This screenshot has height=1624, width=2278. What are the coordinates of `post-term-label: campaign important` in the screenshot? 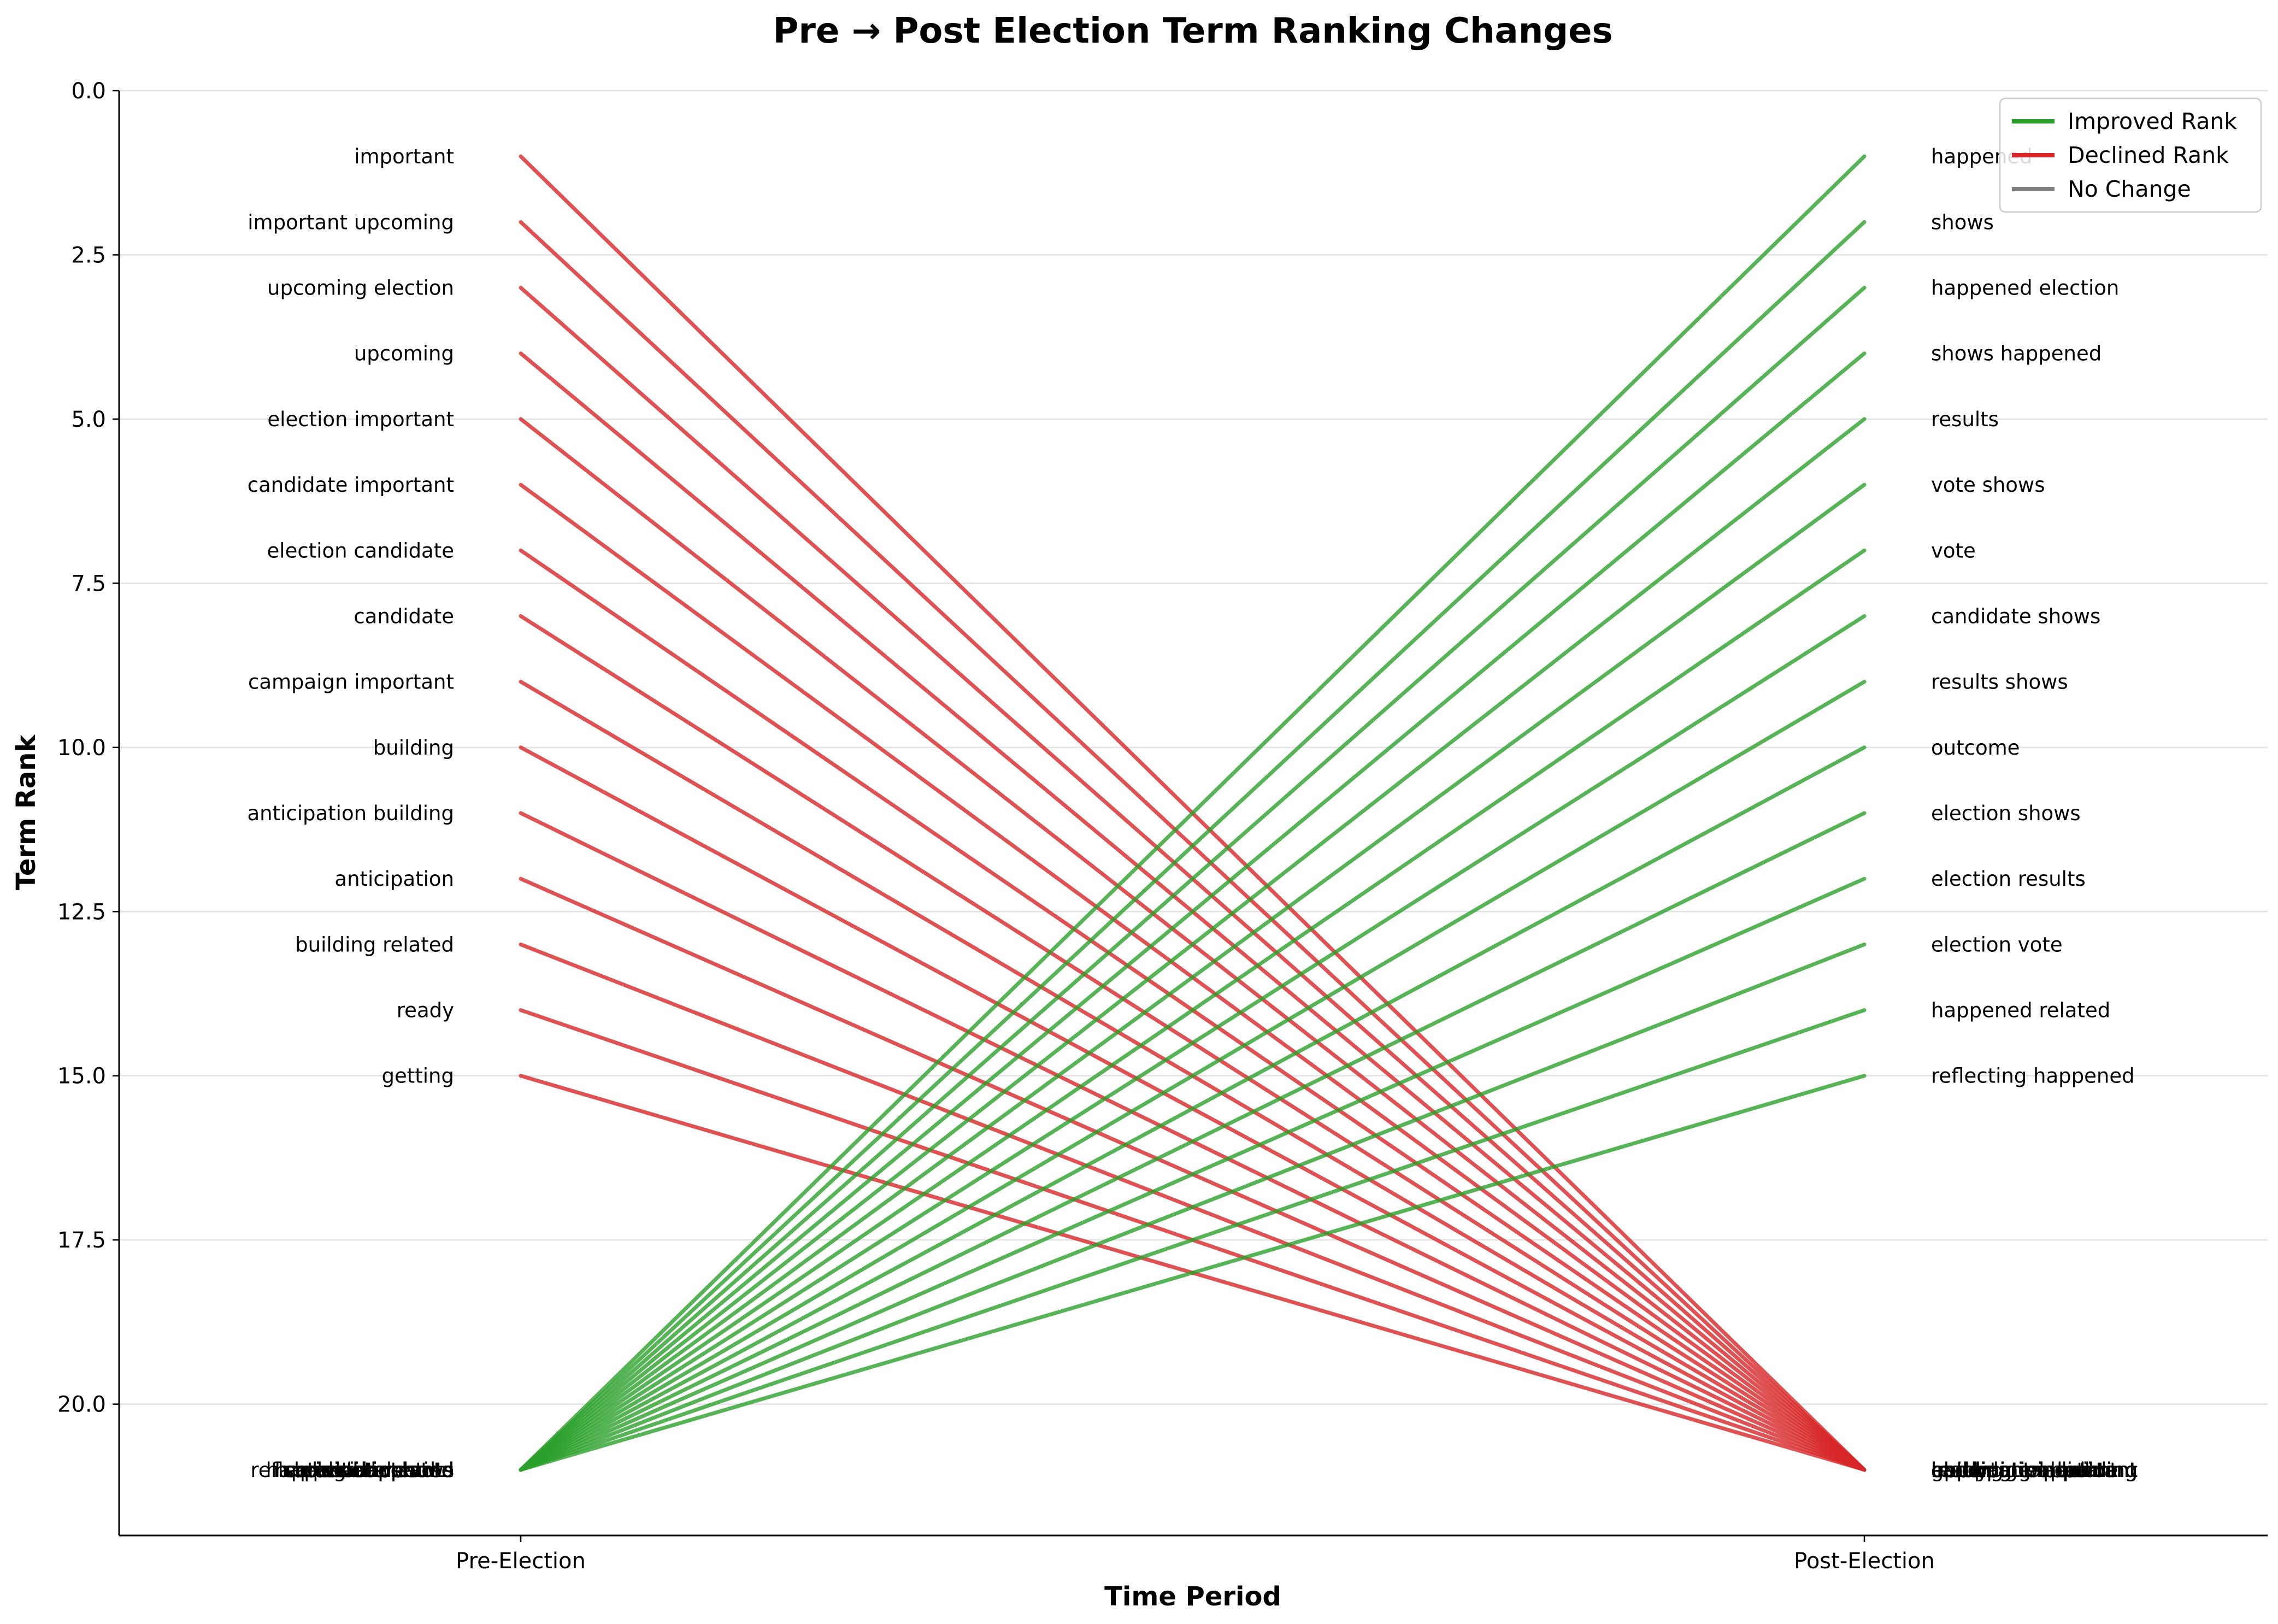 It's located at (2034, 1470).